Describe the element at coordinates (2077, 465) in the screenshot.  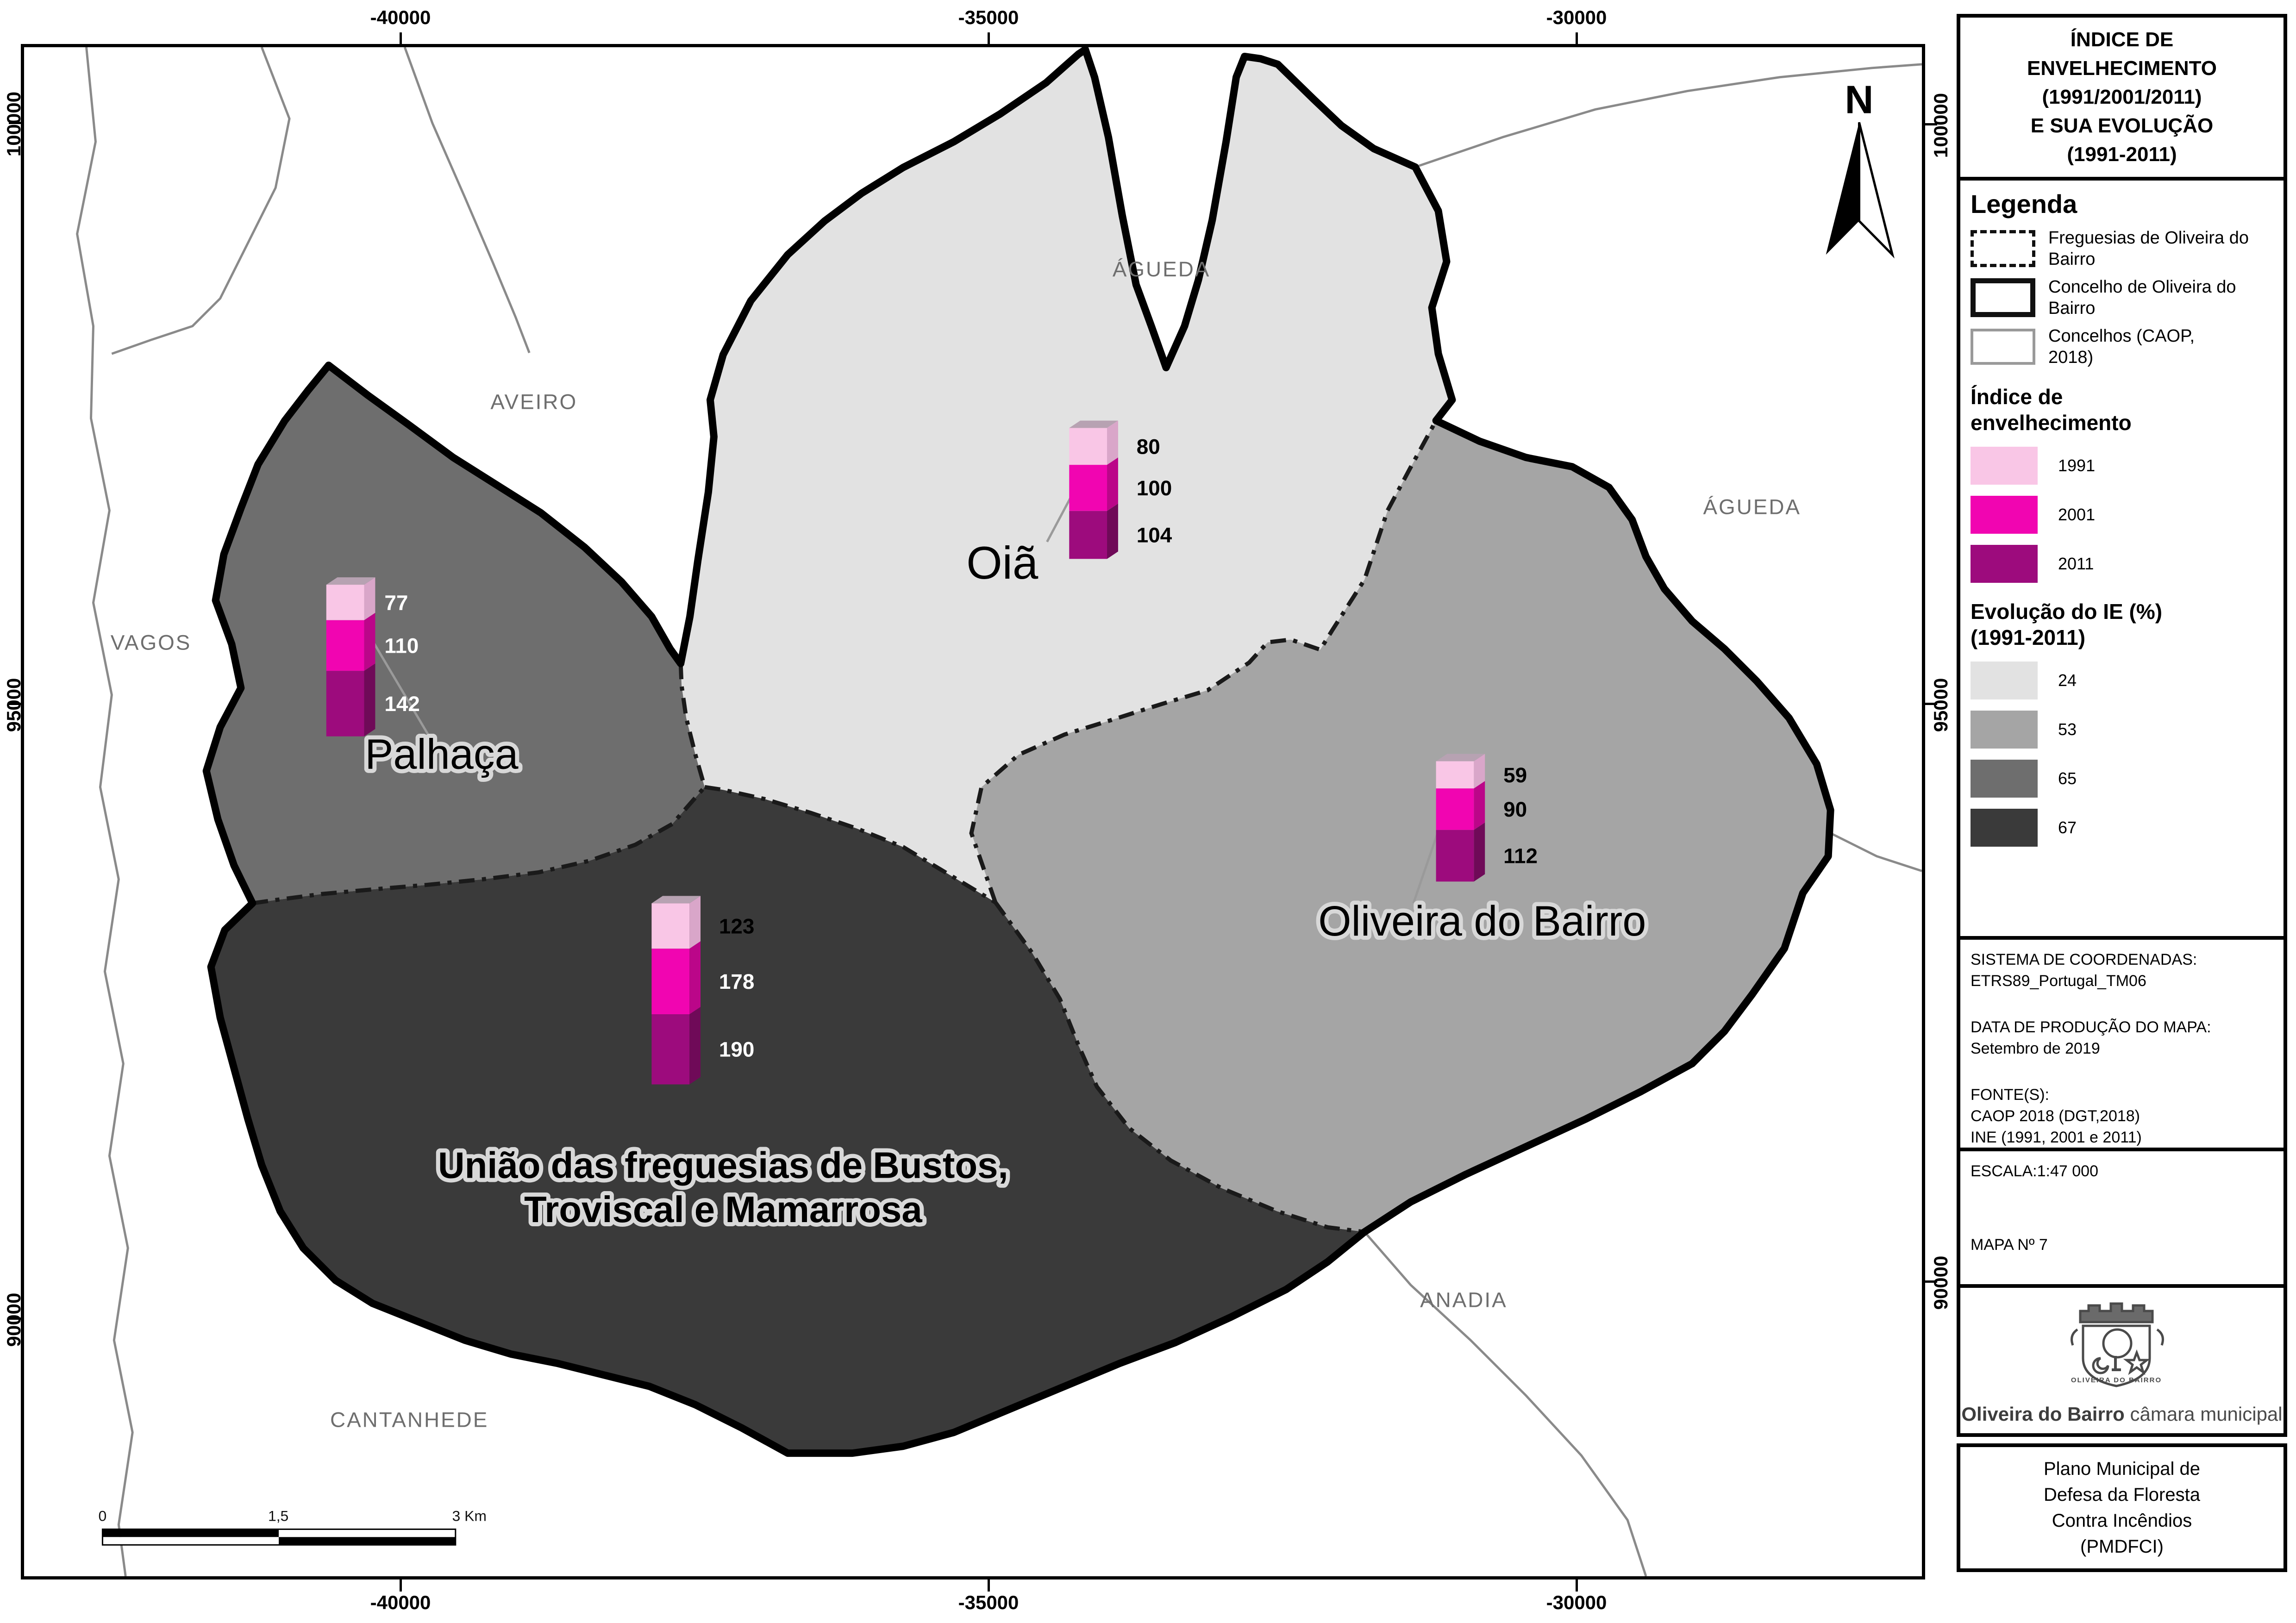
I see `ie-year-label: 1991` at that location.